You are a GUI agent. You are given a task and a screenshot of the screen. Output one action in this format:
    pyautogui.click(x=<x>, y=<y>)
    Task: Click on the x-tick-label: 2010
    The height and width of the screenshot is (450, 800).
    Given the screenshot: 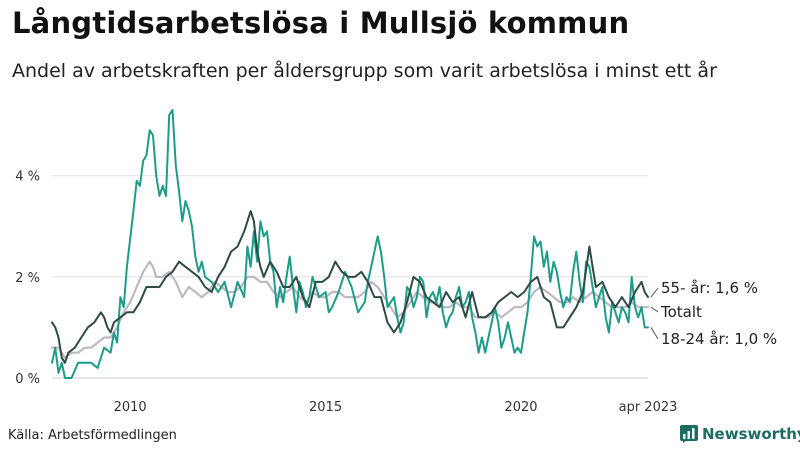 What is the action you would take?
    pyautogui.click(x=130, y=407)
    